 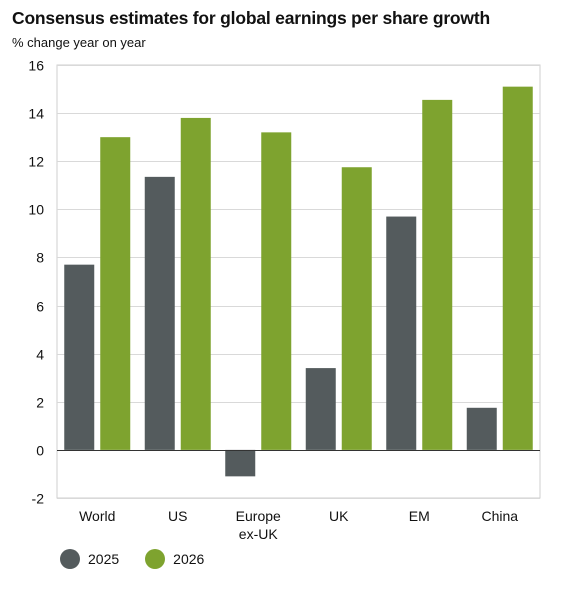 What do you see at coordinates (258, 516) in the screenshot?
I see `x-tick-label: Europe` at bounding box center [258, 516].